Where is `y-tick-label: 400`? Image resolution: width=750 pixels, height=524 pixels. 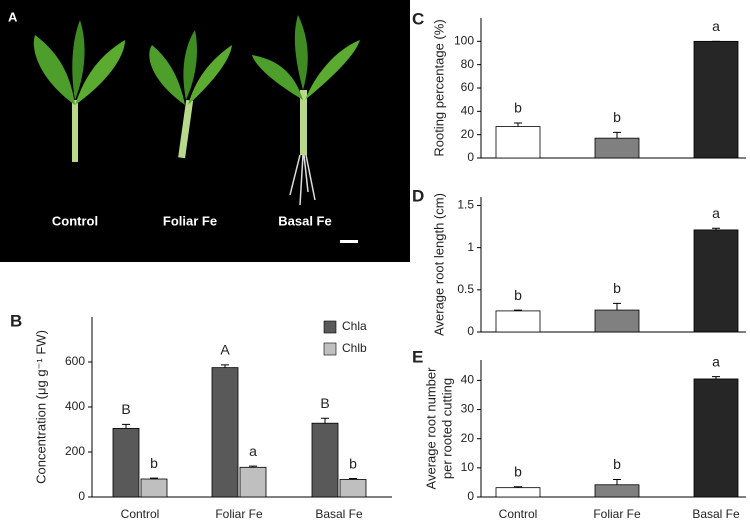
y-tick-label: 400 is located at coordinates (75, 406).